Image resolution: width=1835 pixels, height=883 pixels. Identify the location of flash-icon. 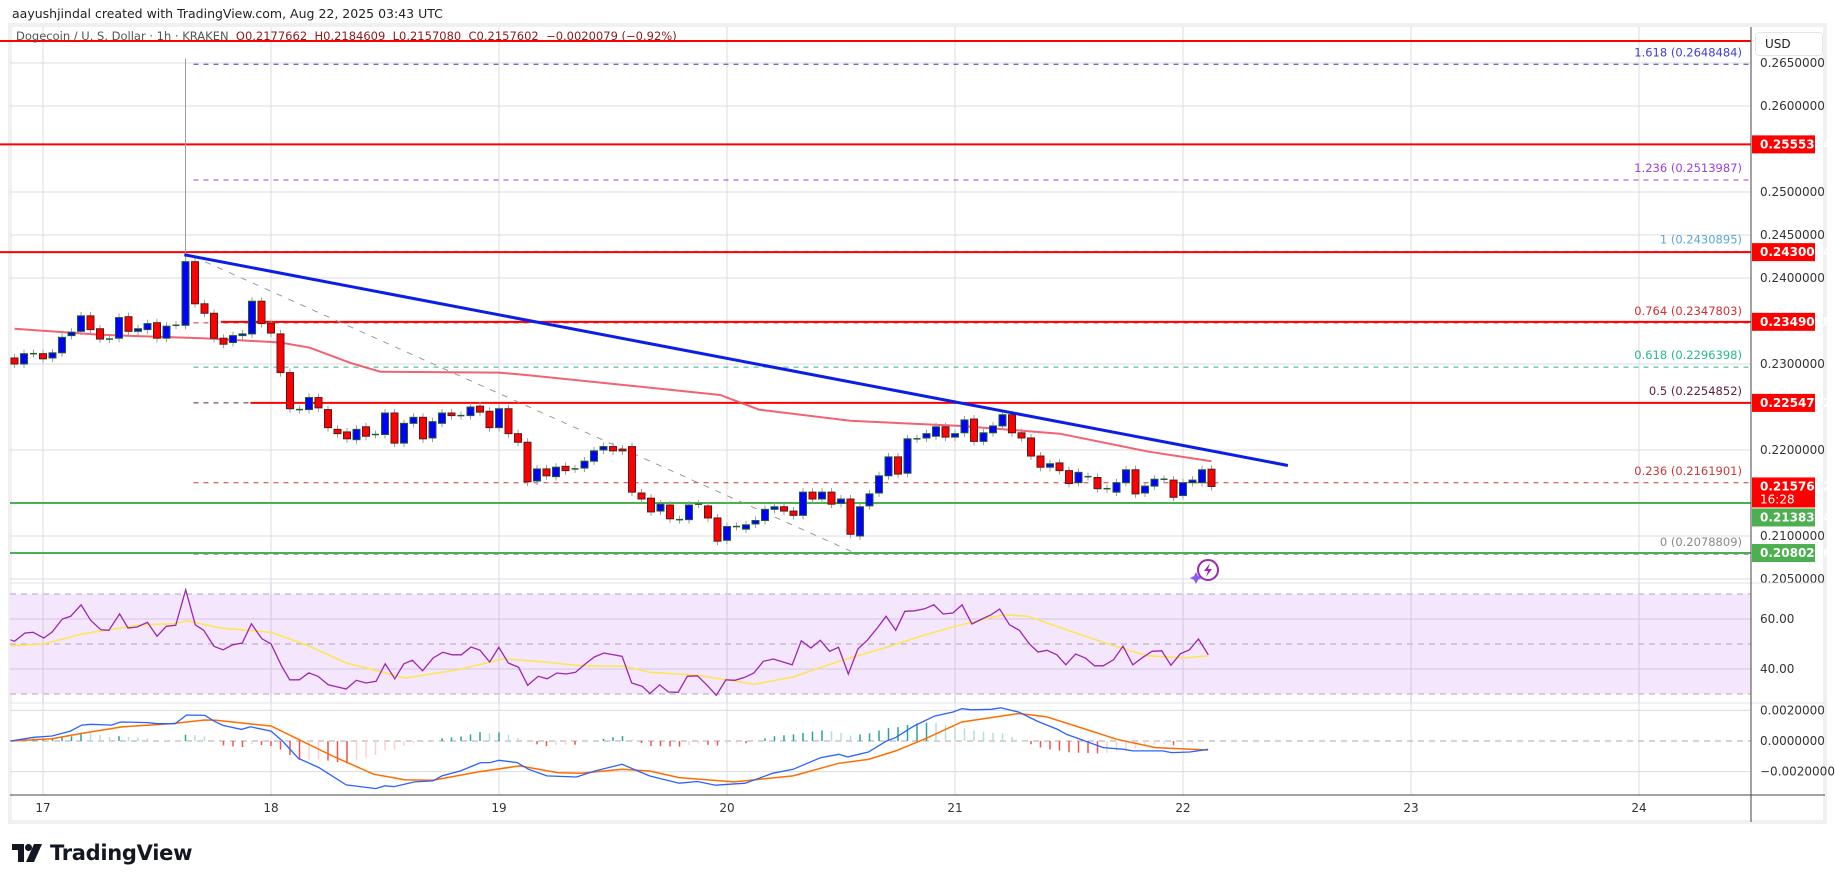
(1204, 571).